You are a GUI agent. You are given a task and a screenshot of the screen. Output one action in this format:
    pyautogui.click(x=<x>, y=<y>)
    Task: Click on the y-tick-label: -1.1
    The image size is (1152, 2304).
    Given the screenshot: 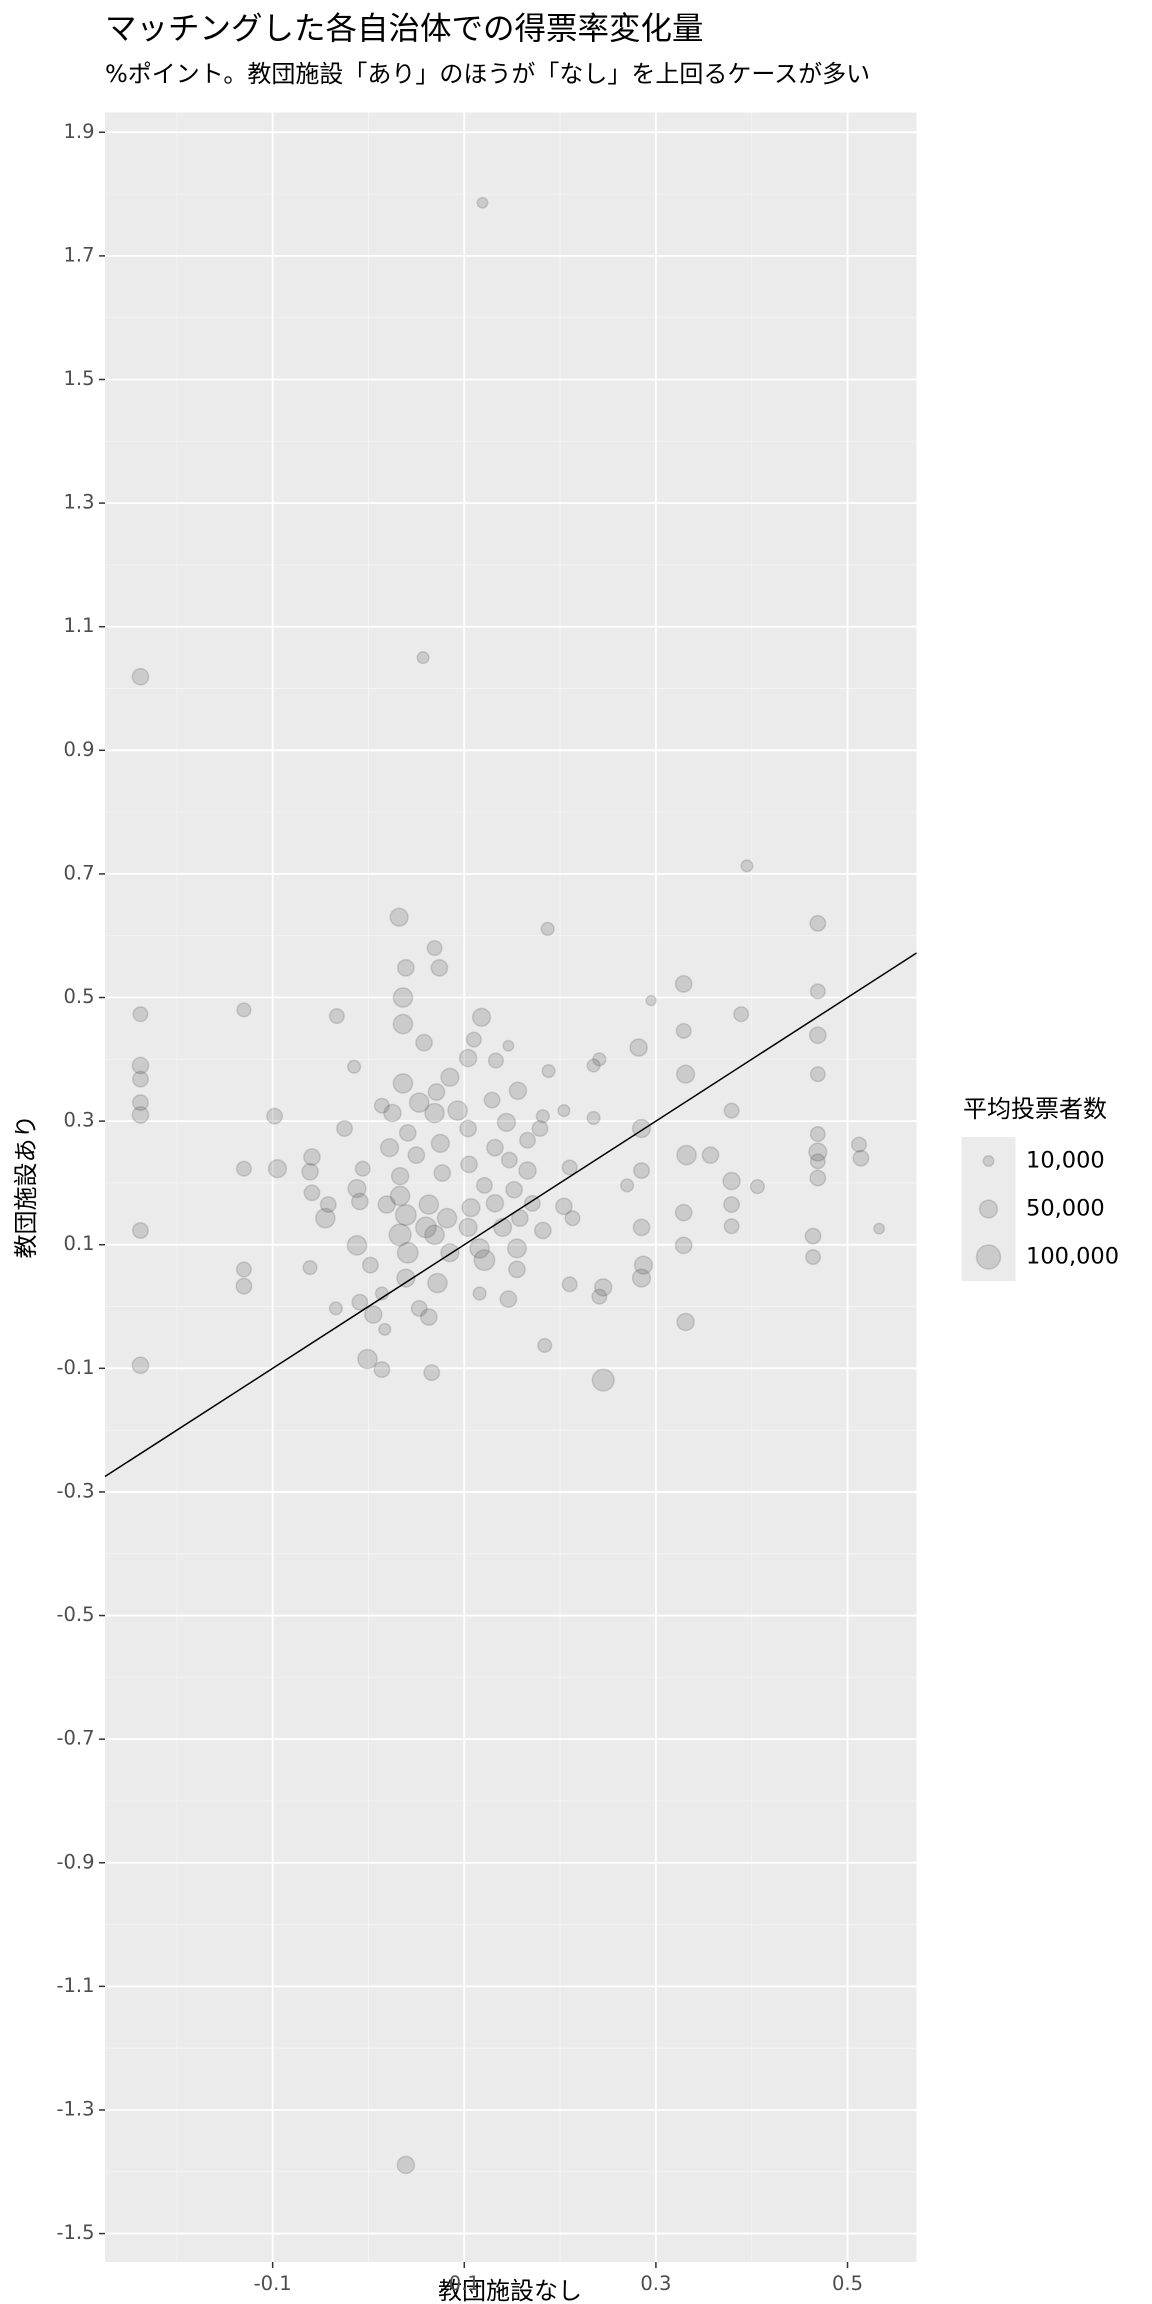 What is the action you would take?
    pyautogui.click(x=75, y=1985)
    